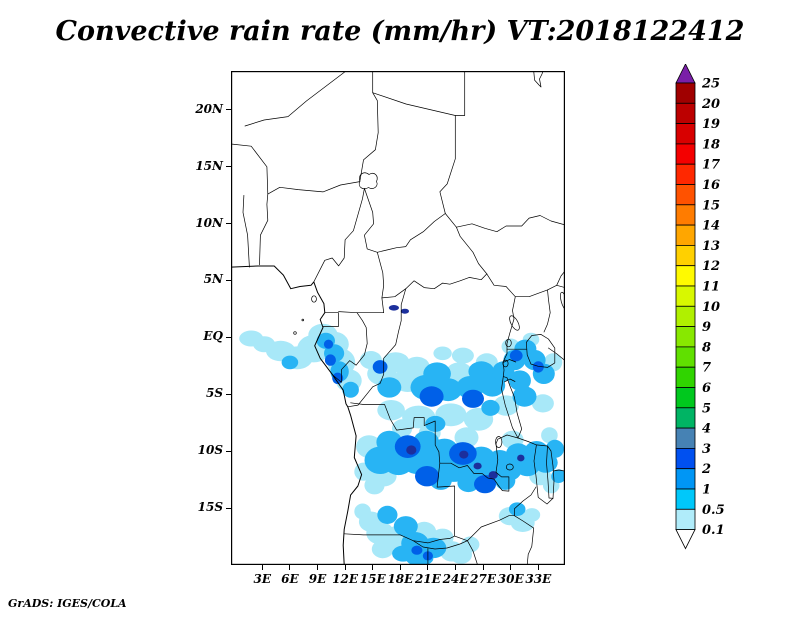 This screenshot has width=800, height=618. Describe the element at coordinates (713, 530) in the screenshot. I see `colorbar-label: 0.1` at that location.